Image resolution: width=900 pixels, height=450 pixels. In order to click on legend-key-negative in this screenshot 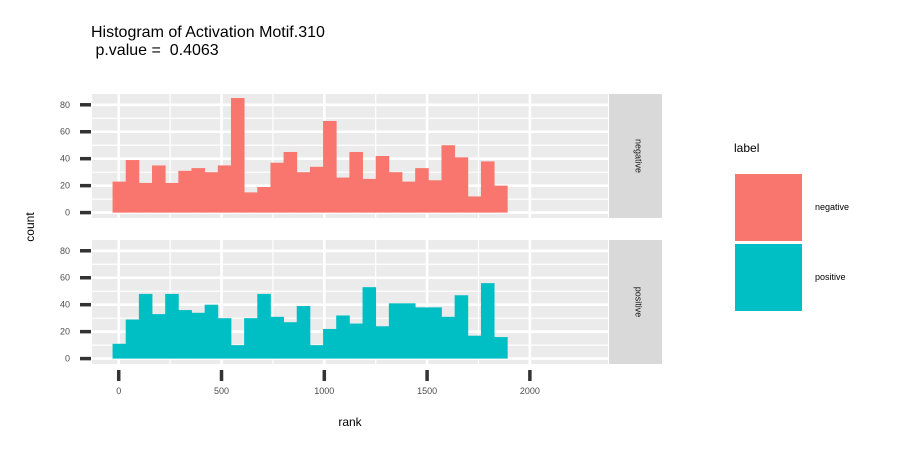, I will do `click(768, 207)`.